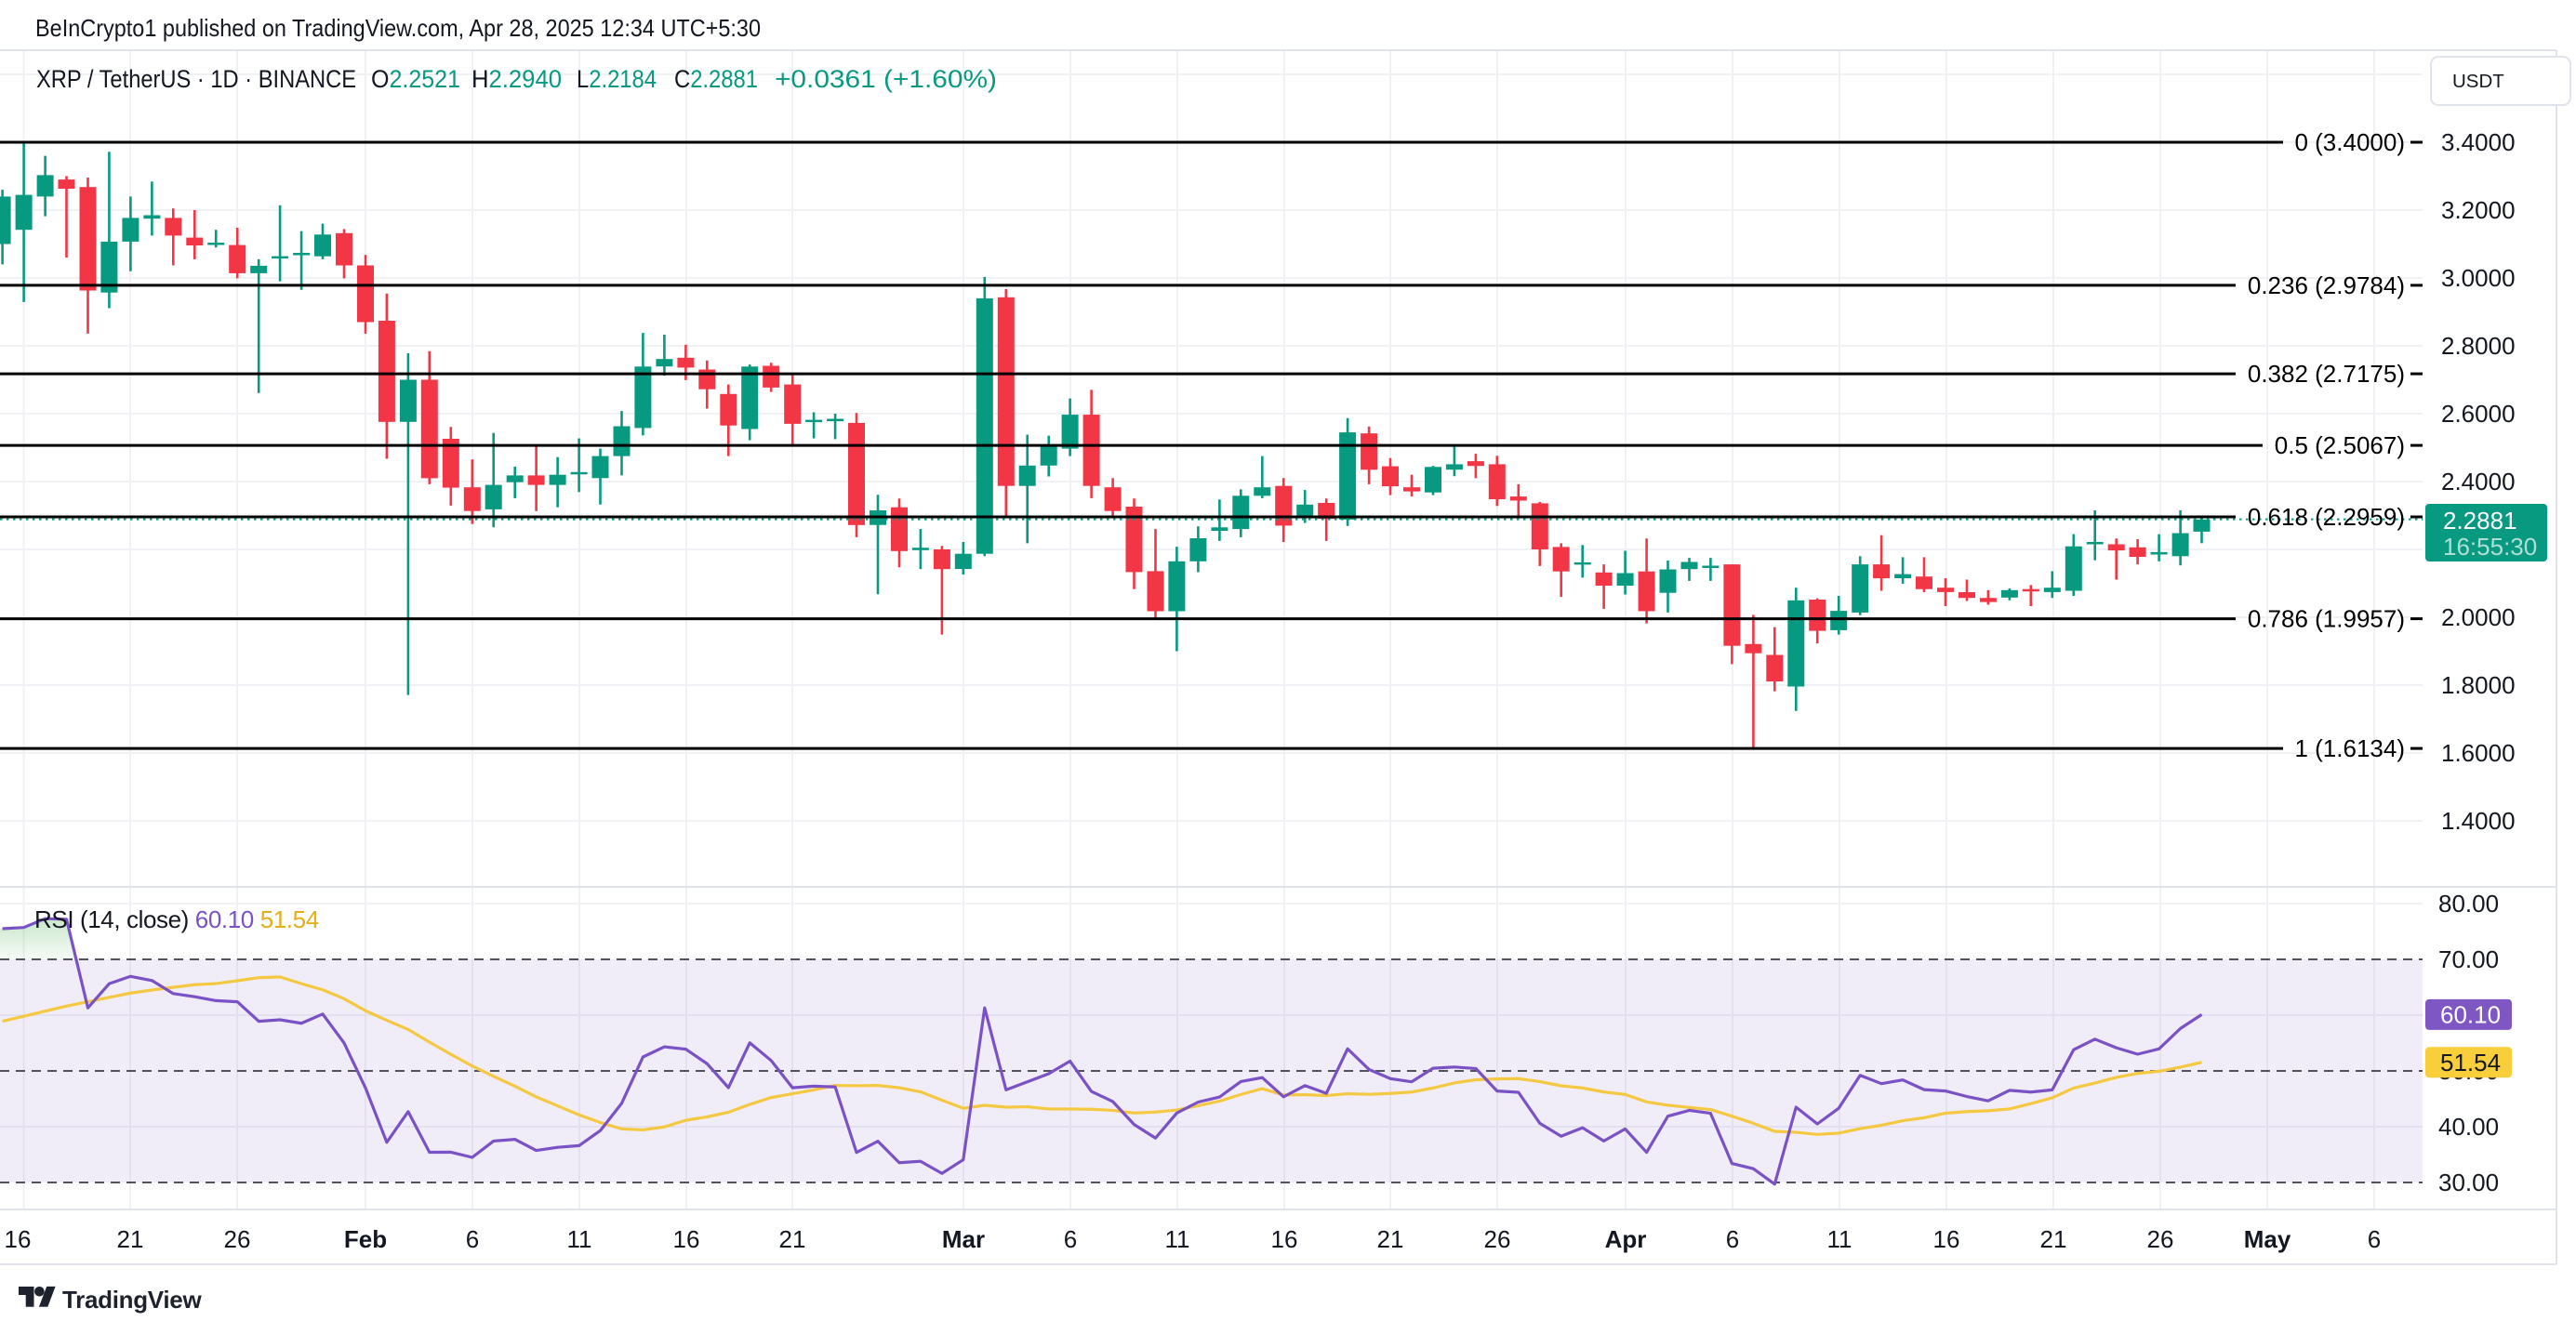  What do you see at coordinates (2490, 547) in the screenshot?
I see `svg-text: 16:55:30` at bounding box center [2490, 547].